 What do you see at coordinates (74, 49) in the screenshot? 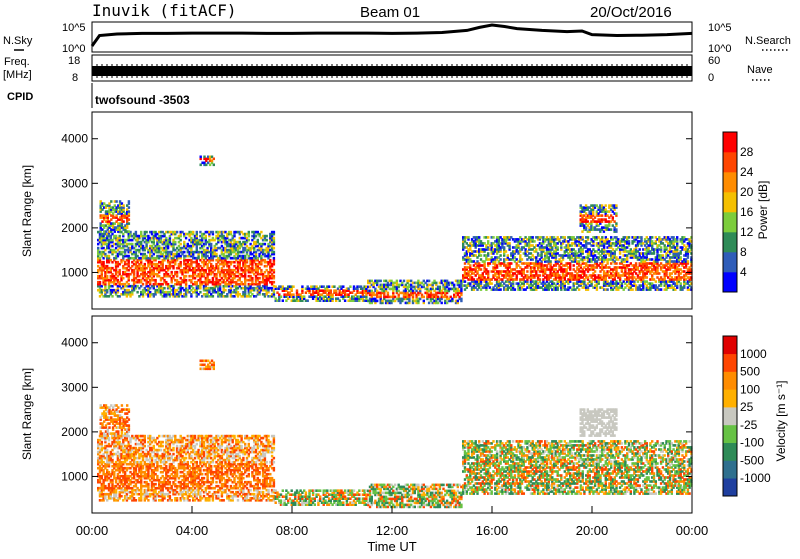
I see `noise-left-tick-bottom: 10^0` at bounding box center [74, 49].